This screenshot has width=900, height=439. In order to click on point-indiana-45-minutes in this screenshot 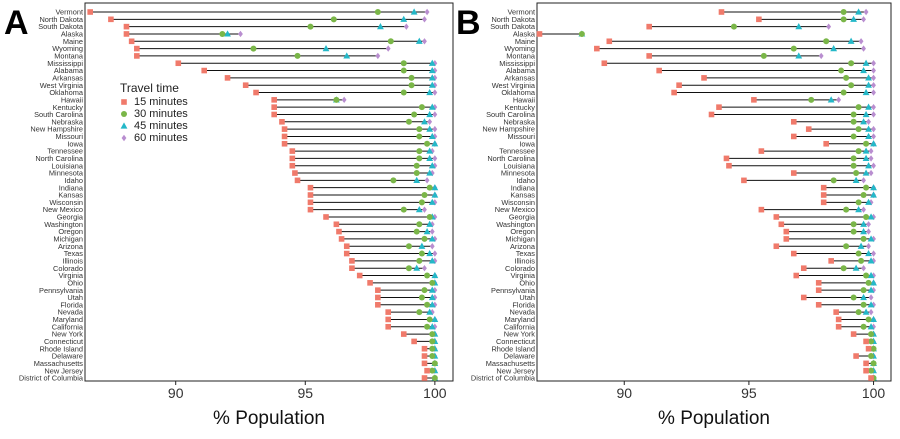, I will do `click(435, 187)`.